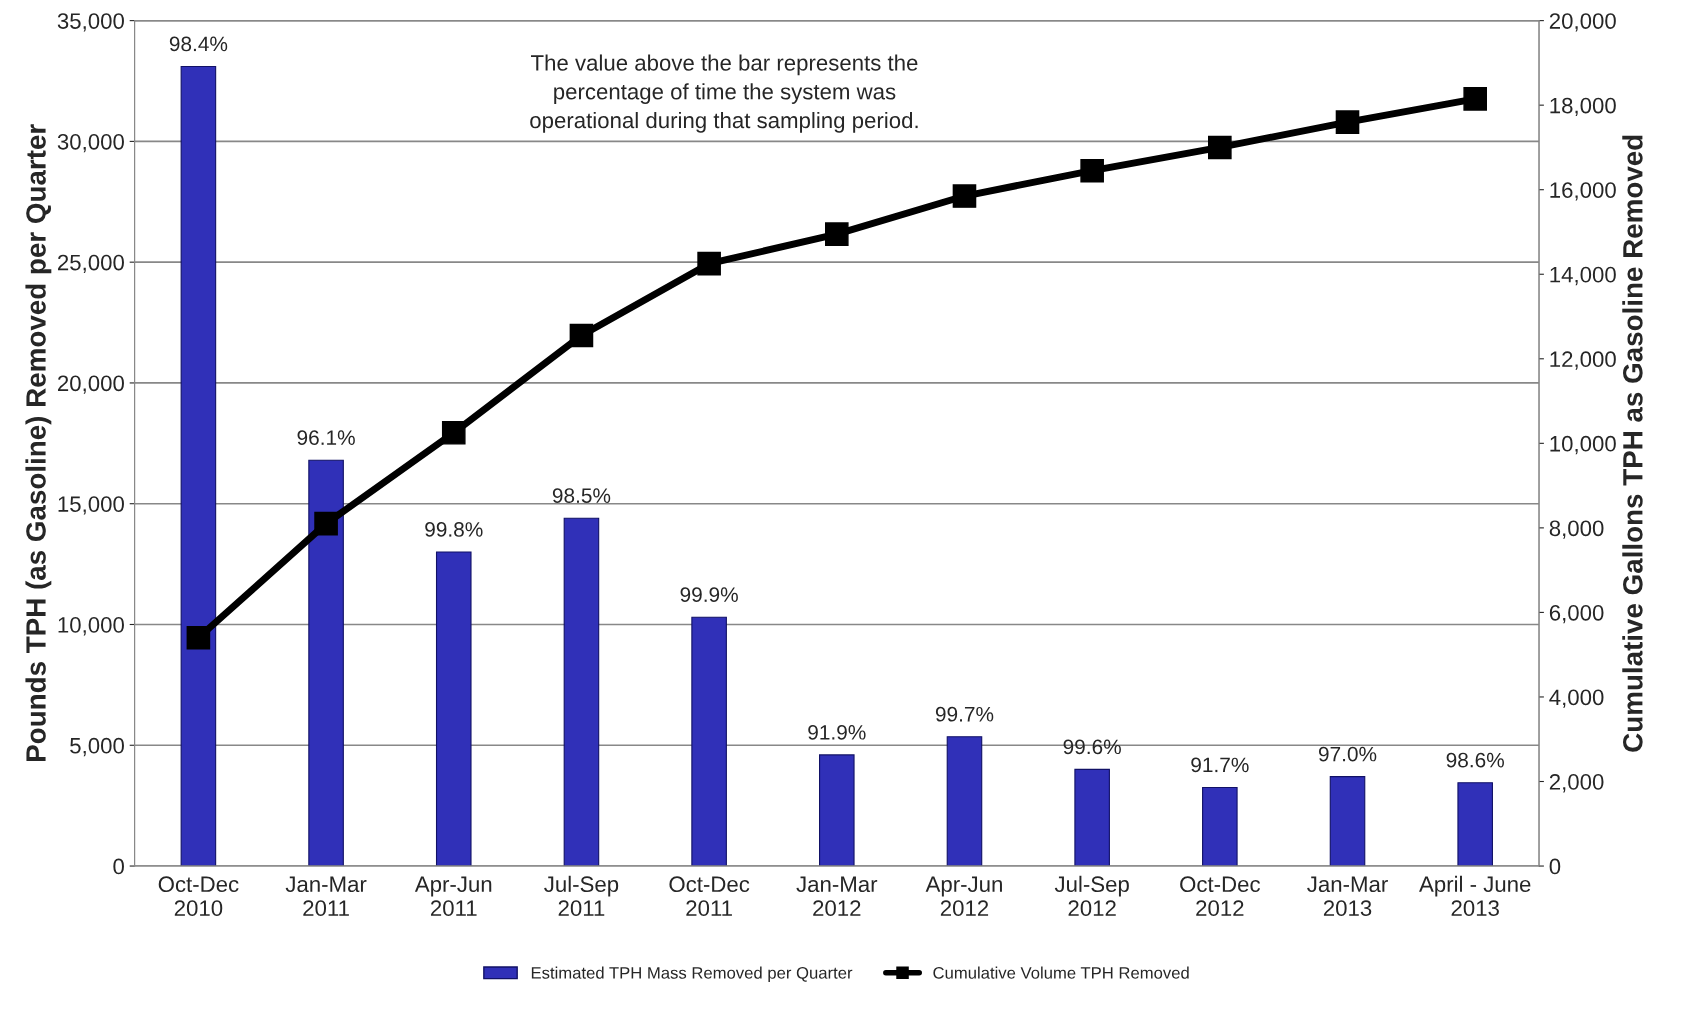 The width and height of the screenshot is (1682, 1031). What do you see at coordinates (198, 44) in the screenshot?
I see `text: 98.4%` at bounding box center [198, 44].